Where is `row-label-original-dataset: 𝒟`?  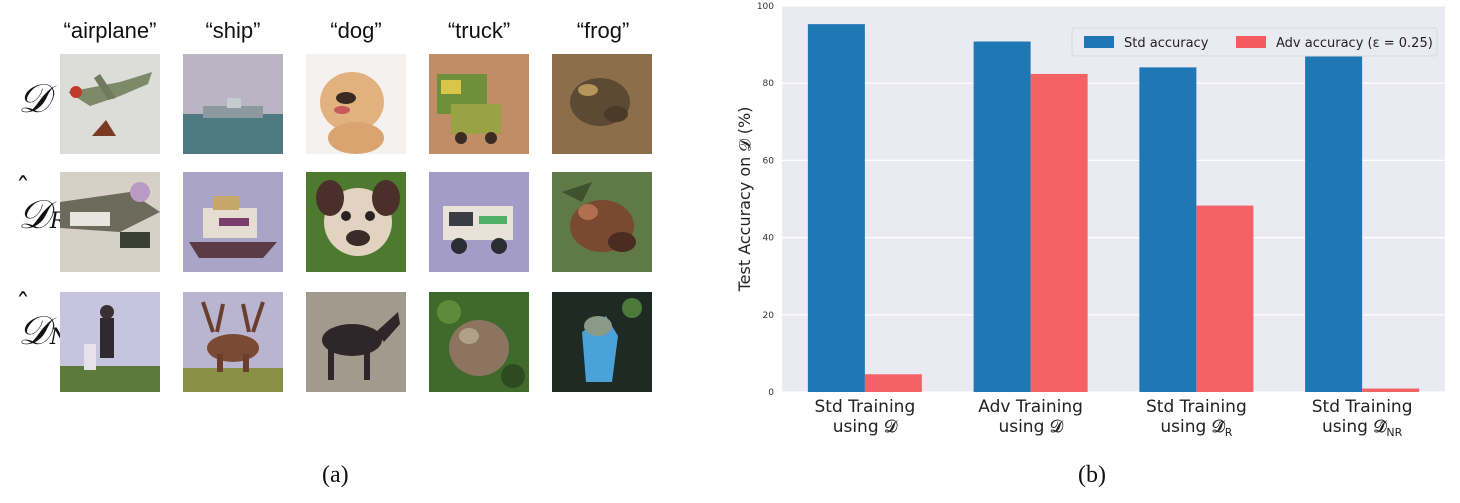
row-label-original-dataset: 𝒟 is located at coordinates (34, 99).